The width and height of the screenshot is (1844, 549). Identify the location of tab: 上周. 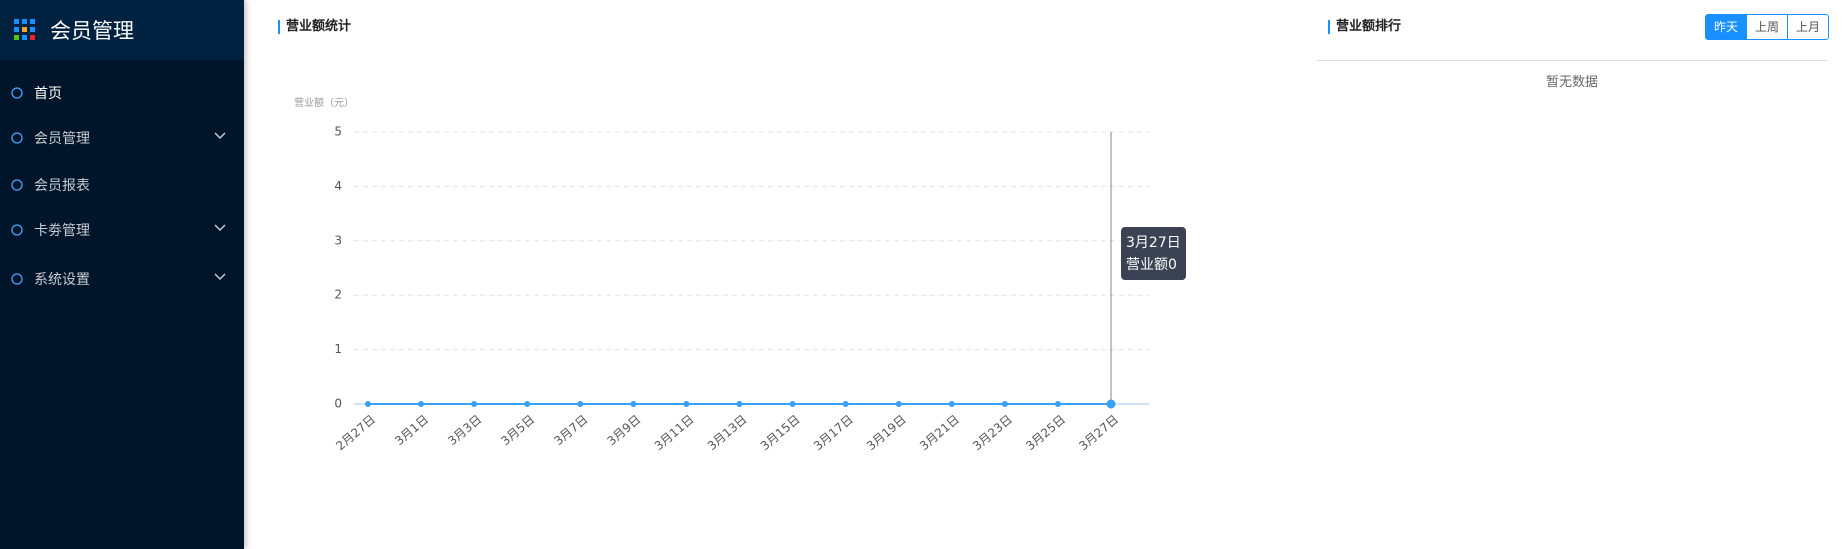
(1766, 27).